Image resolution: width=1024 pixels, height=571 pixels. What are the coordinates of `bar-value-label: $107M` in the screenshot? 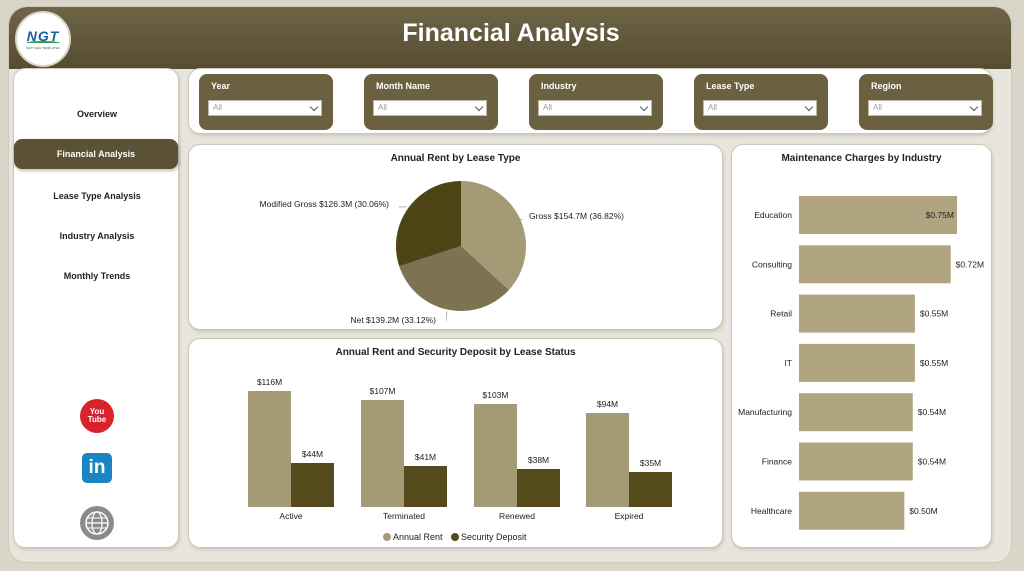 It's located at (383, 391).